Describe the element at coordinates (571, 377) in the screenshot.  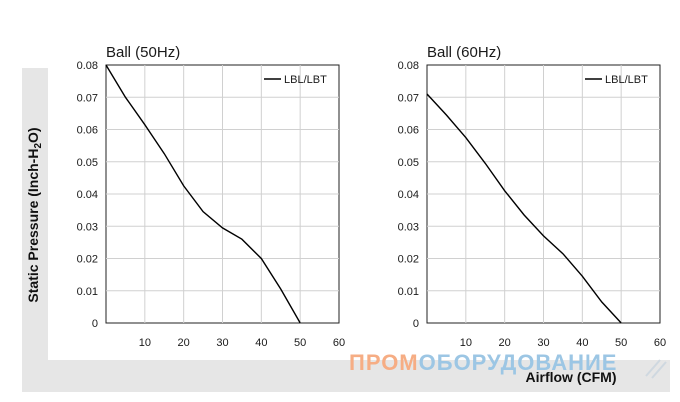
I see `x-axis-label: Airflow (CFM)` at that location.